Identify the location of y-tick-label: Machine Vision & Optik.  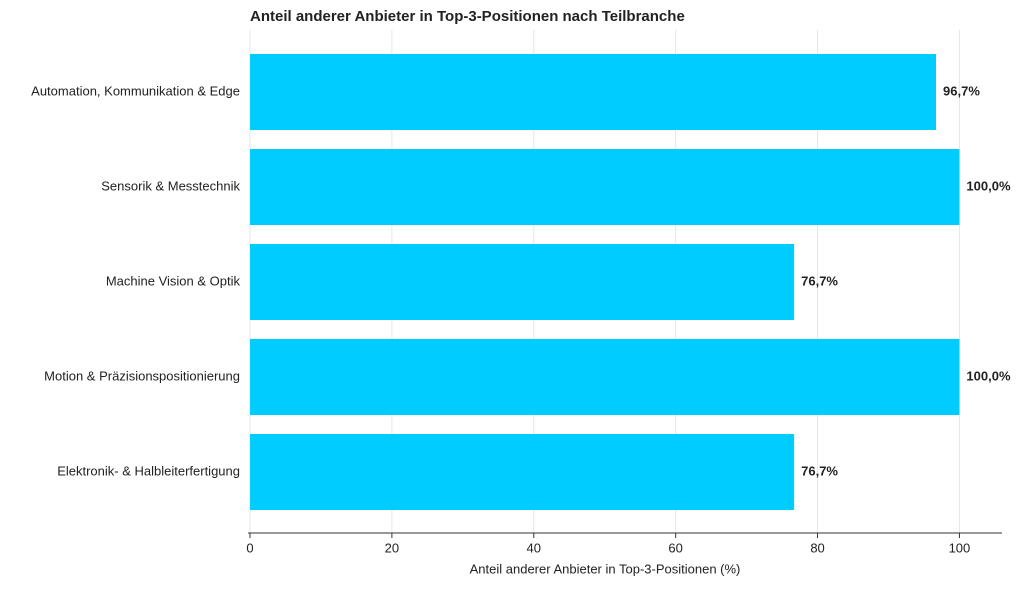
(173, 280).